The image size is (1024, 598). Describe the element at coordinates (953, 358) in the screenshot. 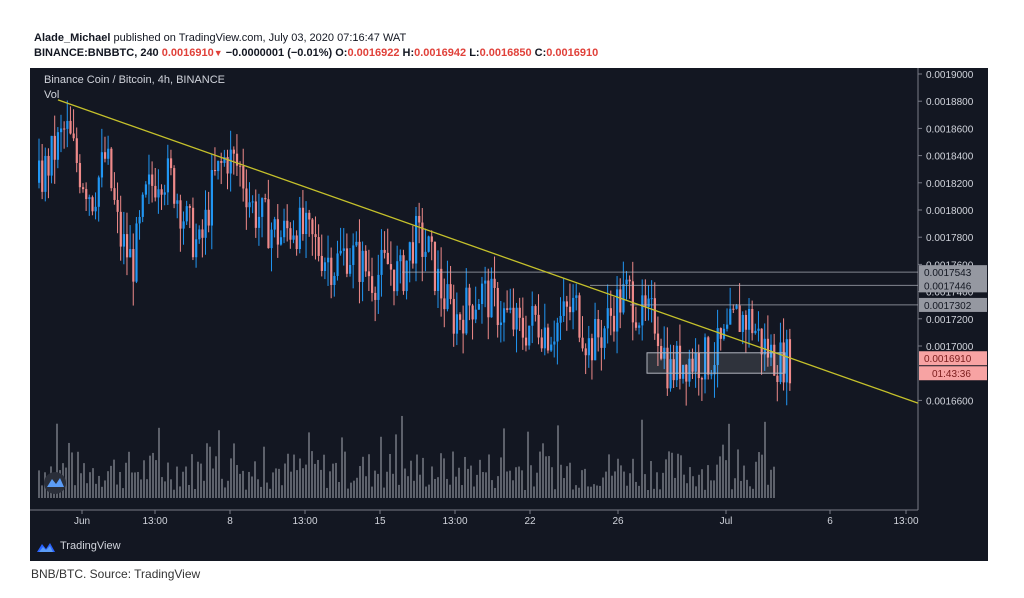

I see `price-label-box` at that location.